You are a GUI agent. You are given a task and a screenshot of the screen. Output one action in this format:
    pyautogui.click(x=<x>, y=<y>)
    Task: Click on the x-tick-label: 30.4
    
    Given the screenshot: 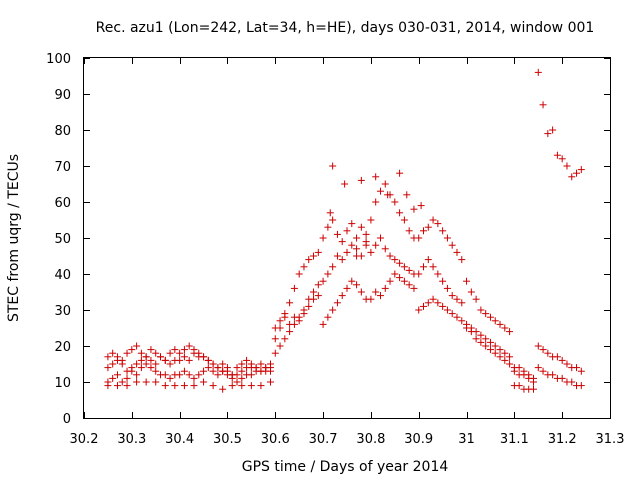 What is the action you would take?
    pyautogui.click(x=179, y=439)
    